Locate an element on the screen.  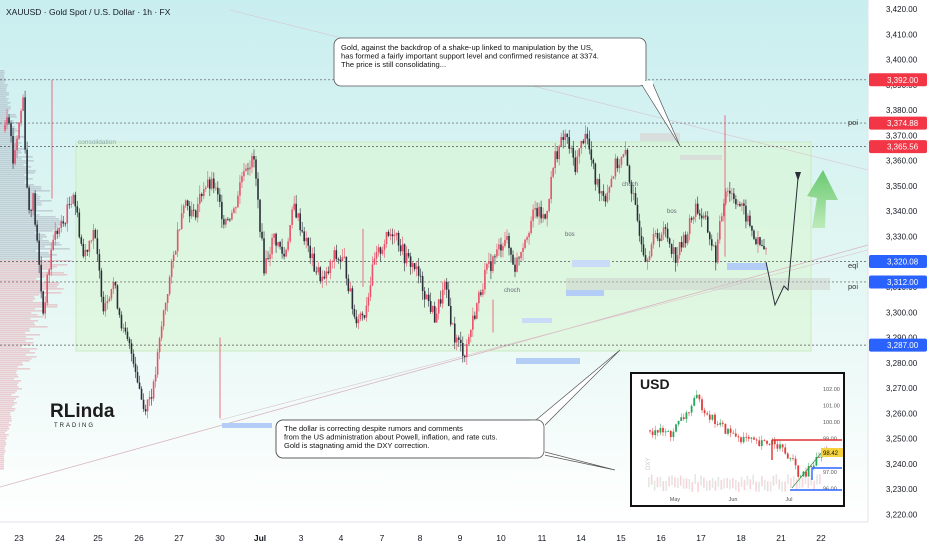
poi-label: poi is located at coordinates (853, 286).